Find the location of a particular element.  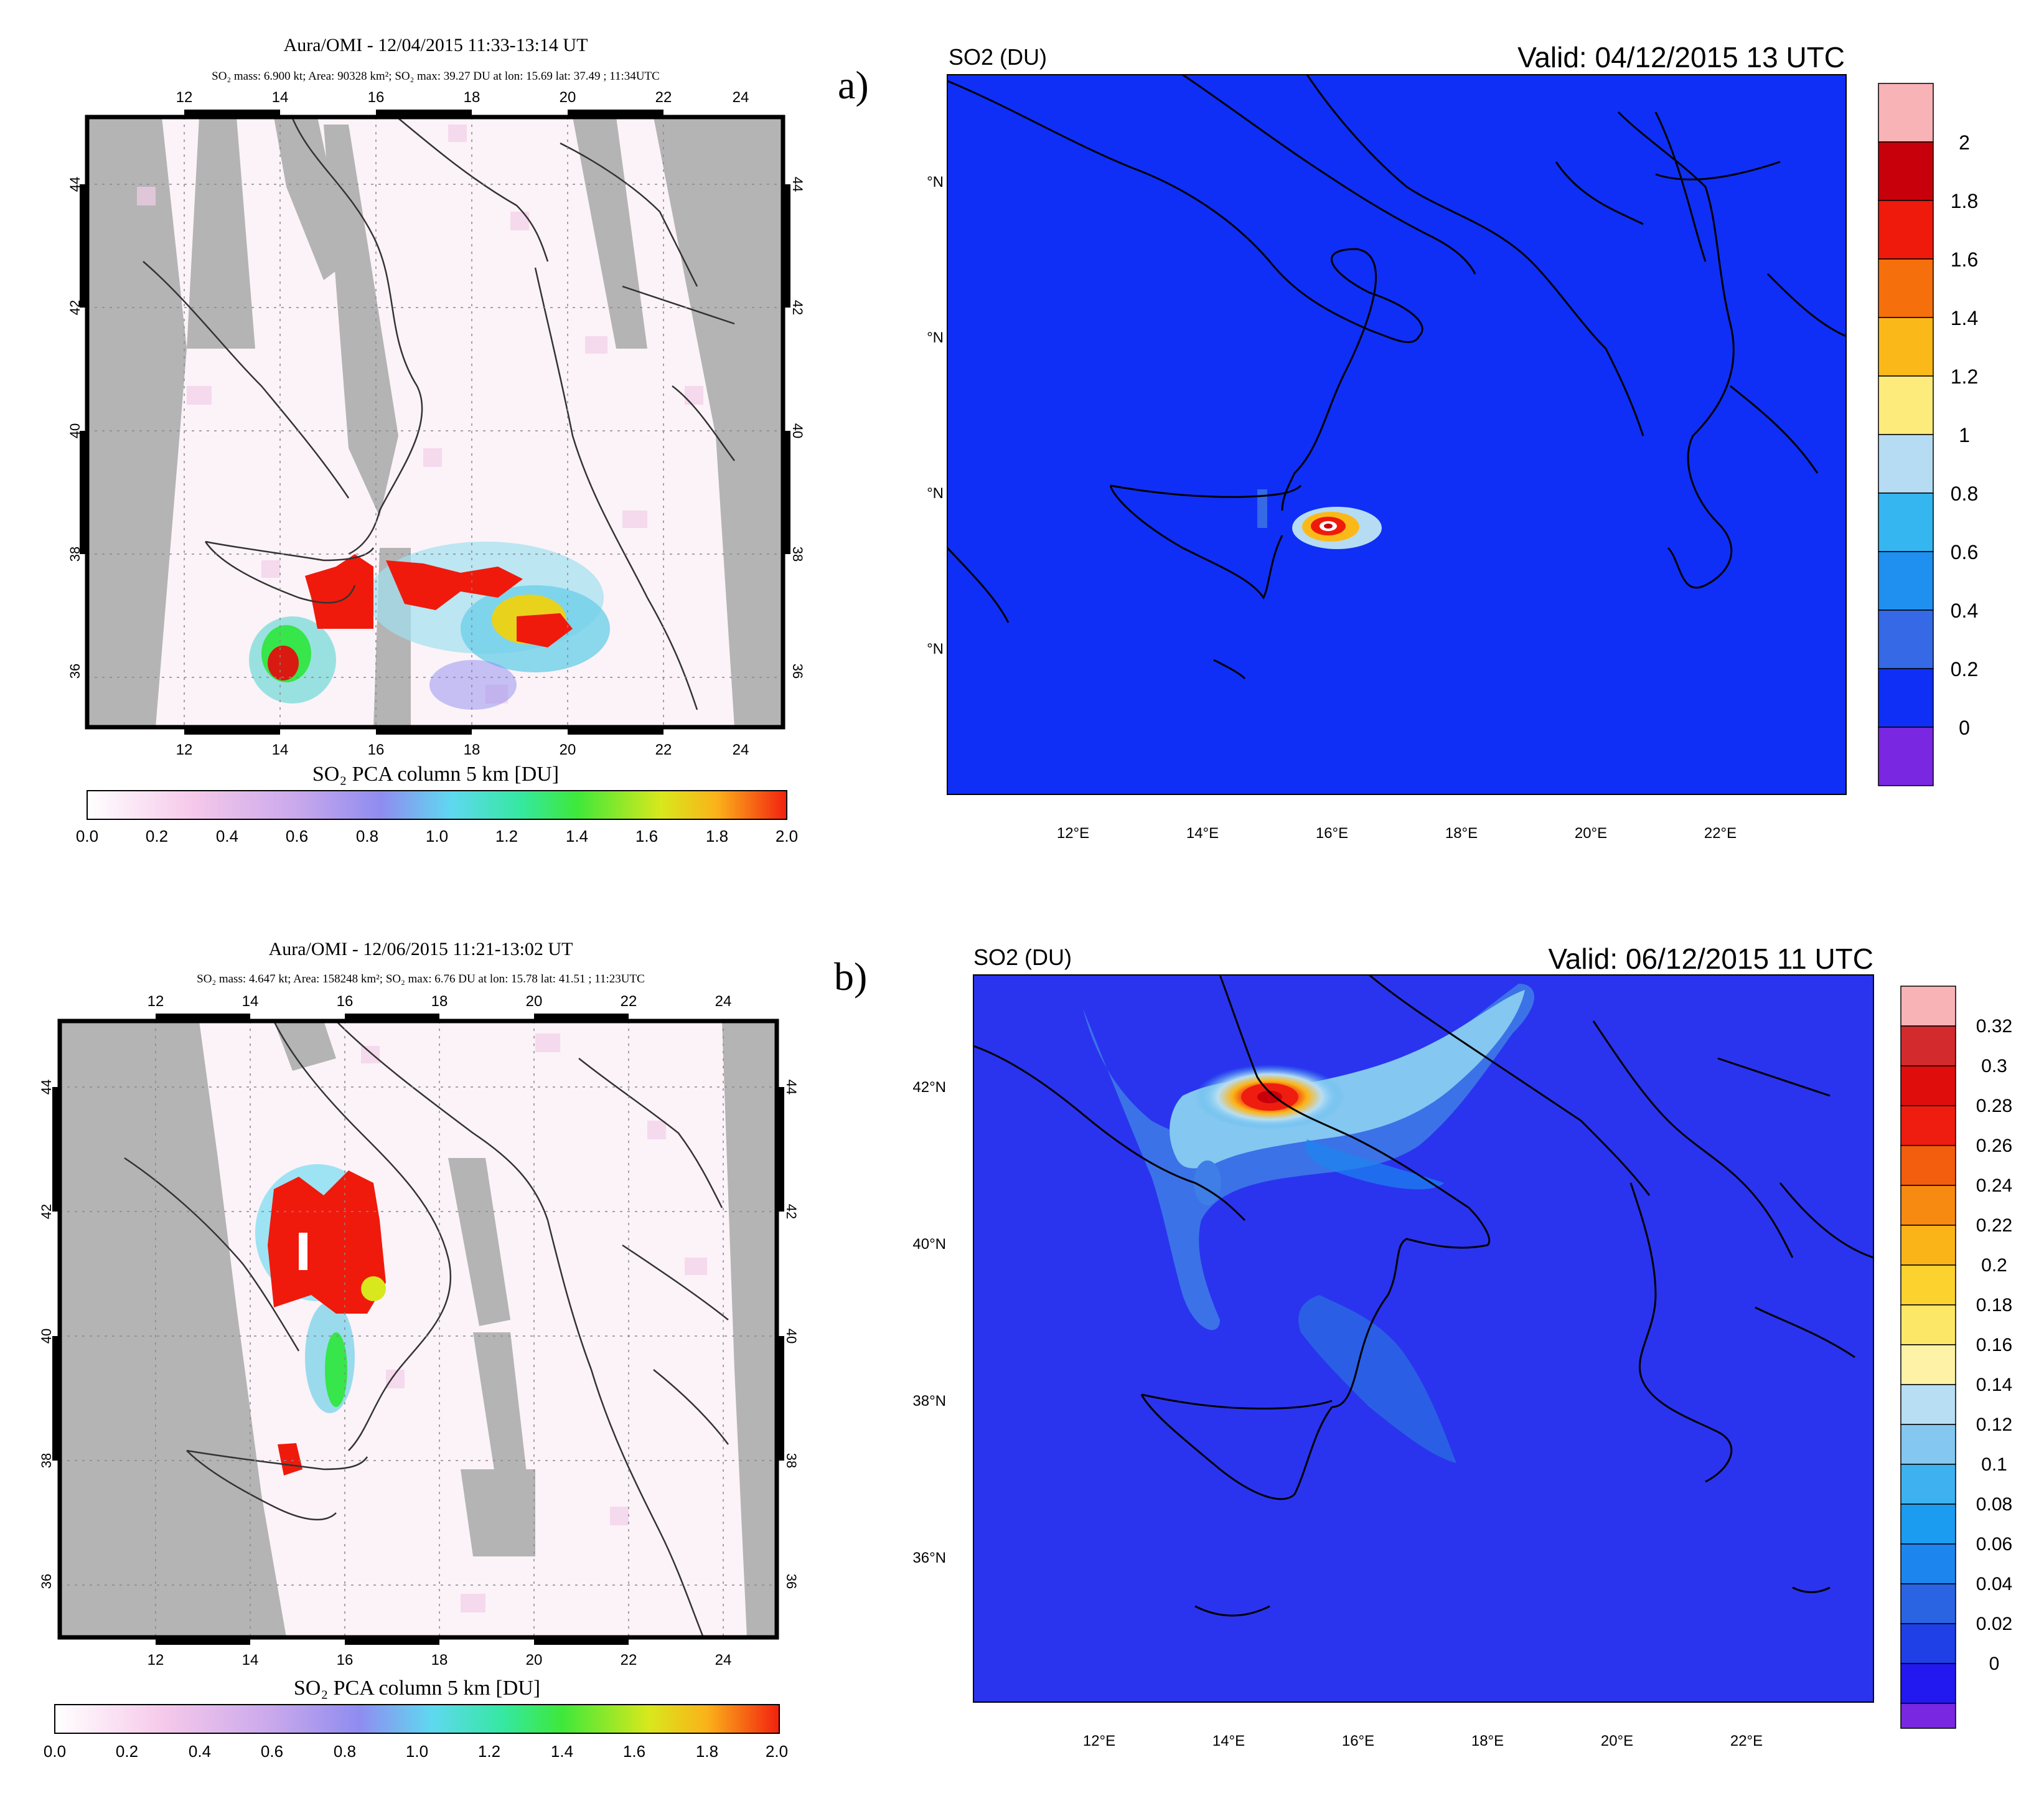

omi-title: Aura/OMI - 12/06/2015 11:21-13:02 UT is located at coordinates (421, 949).